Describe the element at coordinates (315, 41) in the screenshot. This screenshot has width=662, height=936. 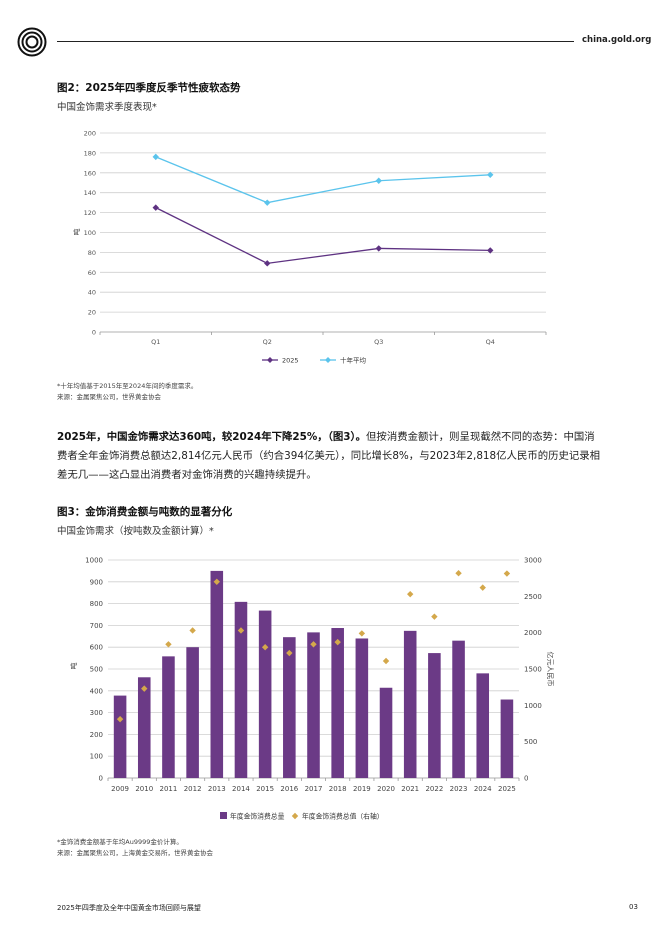
I see `header-rule` at that location.